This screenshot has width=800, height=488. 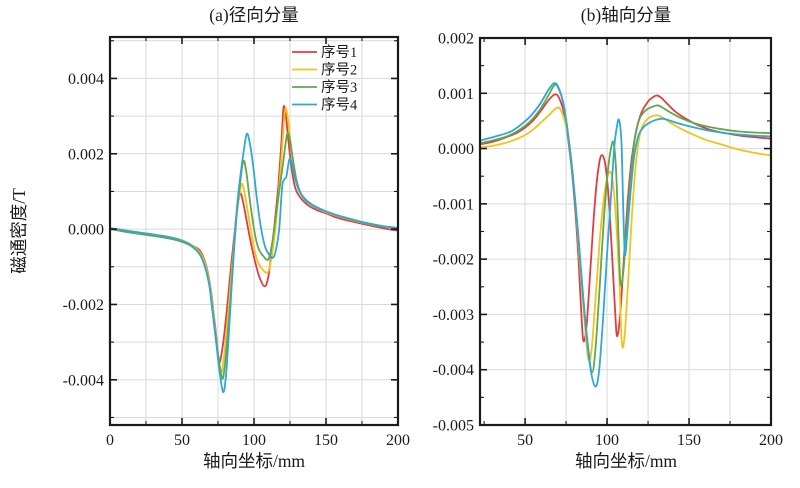 I want to click on right-plot-title: (b)轴向分量, so click(x=626, y=15).